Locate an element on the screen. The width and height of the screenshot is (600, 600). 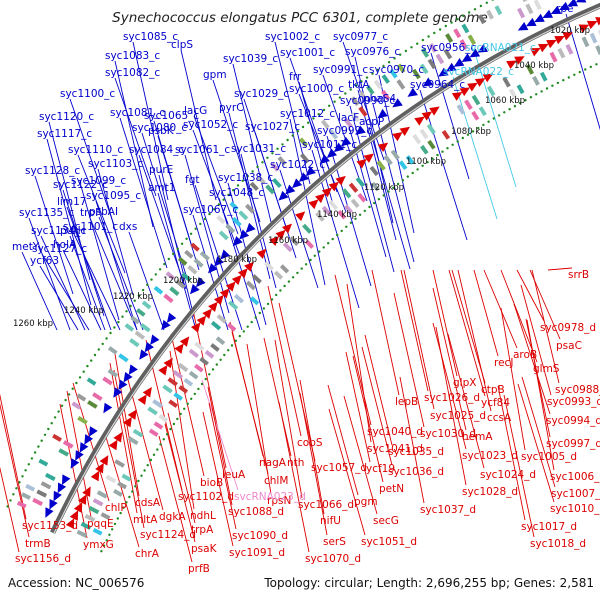
reverse-gene-label: pgm is located at coordinates (366, 502).